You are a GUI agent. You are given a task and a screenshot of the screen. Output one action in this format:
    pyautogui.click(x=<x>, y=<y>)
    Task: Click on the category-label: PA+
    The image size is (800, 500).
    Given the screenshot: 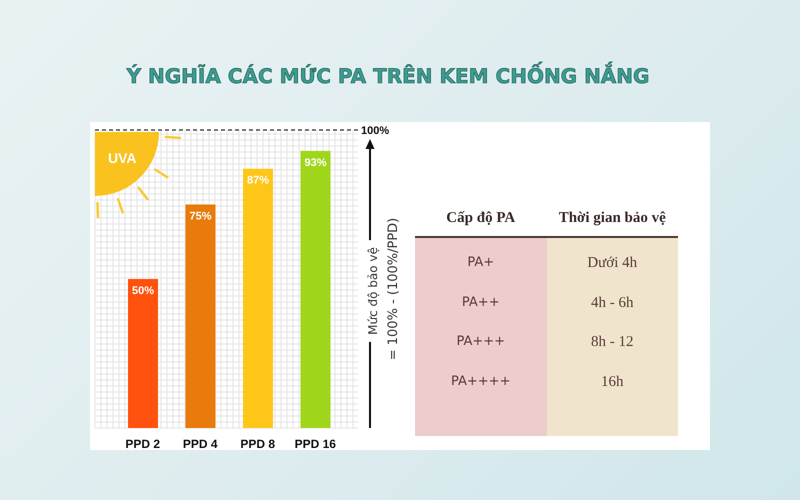 What is the action you would take?
    pyautogui.click(x=480, y=262)
    